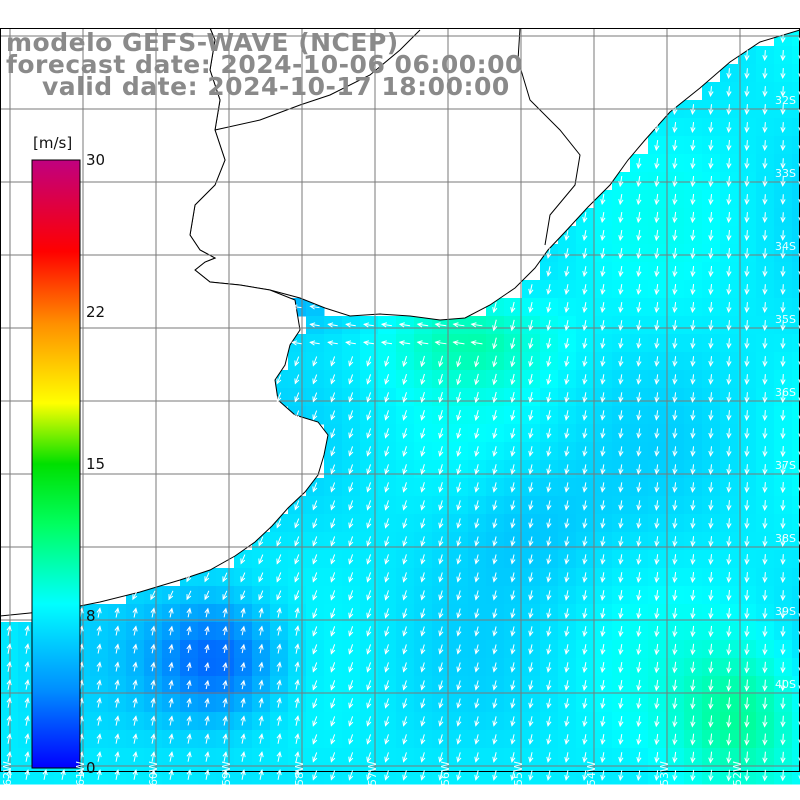 The image size is (800, 800). Describe the element at coordinates (153, 773) in the screenshot. I see `lon-label: 60W` at that location.